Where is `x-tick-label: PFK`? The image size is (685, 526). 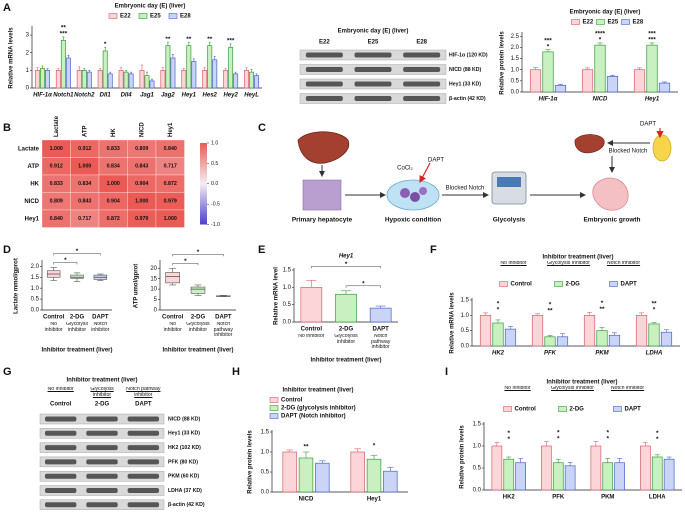
x-tick-label: PFK is located at coordinates (550, 354).